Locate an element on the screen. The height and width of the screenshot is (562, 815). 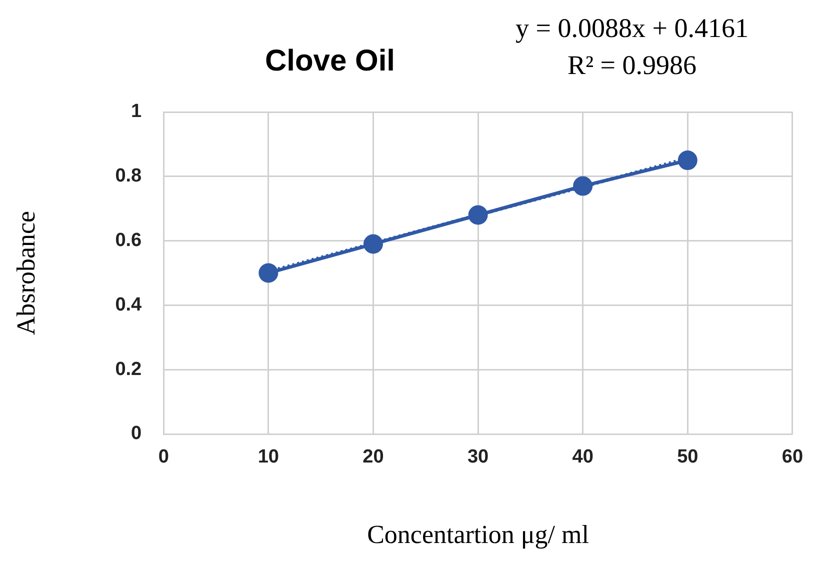
y-tick-label: 0 is located at coordinates (136, 433).